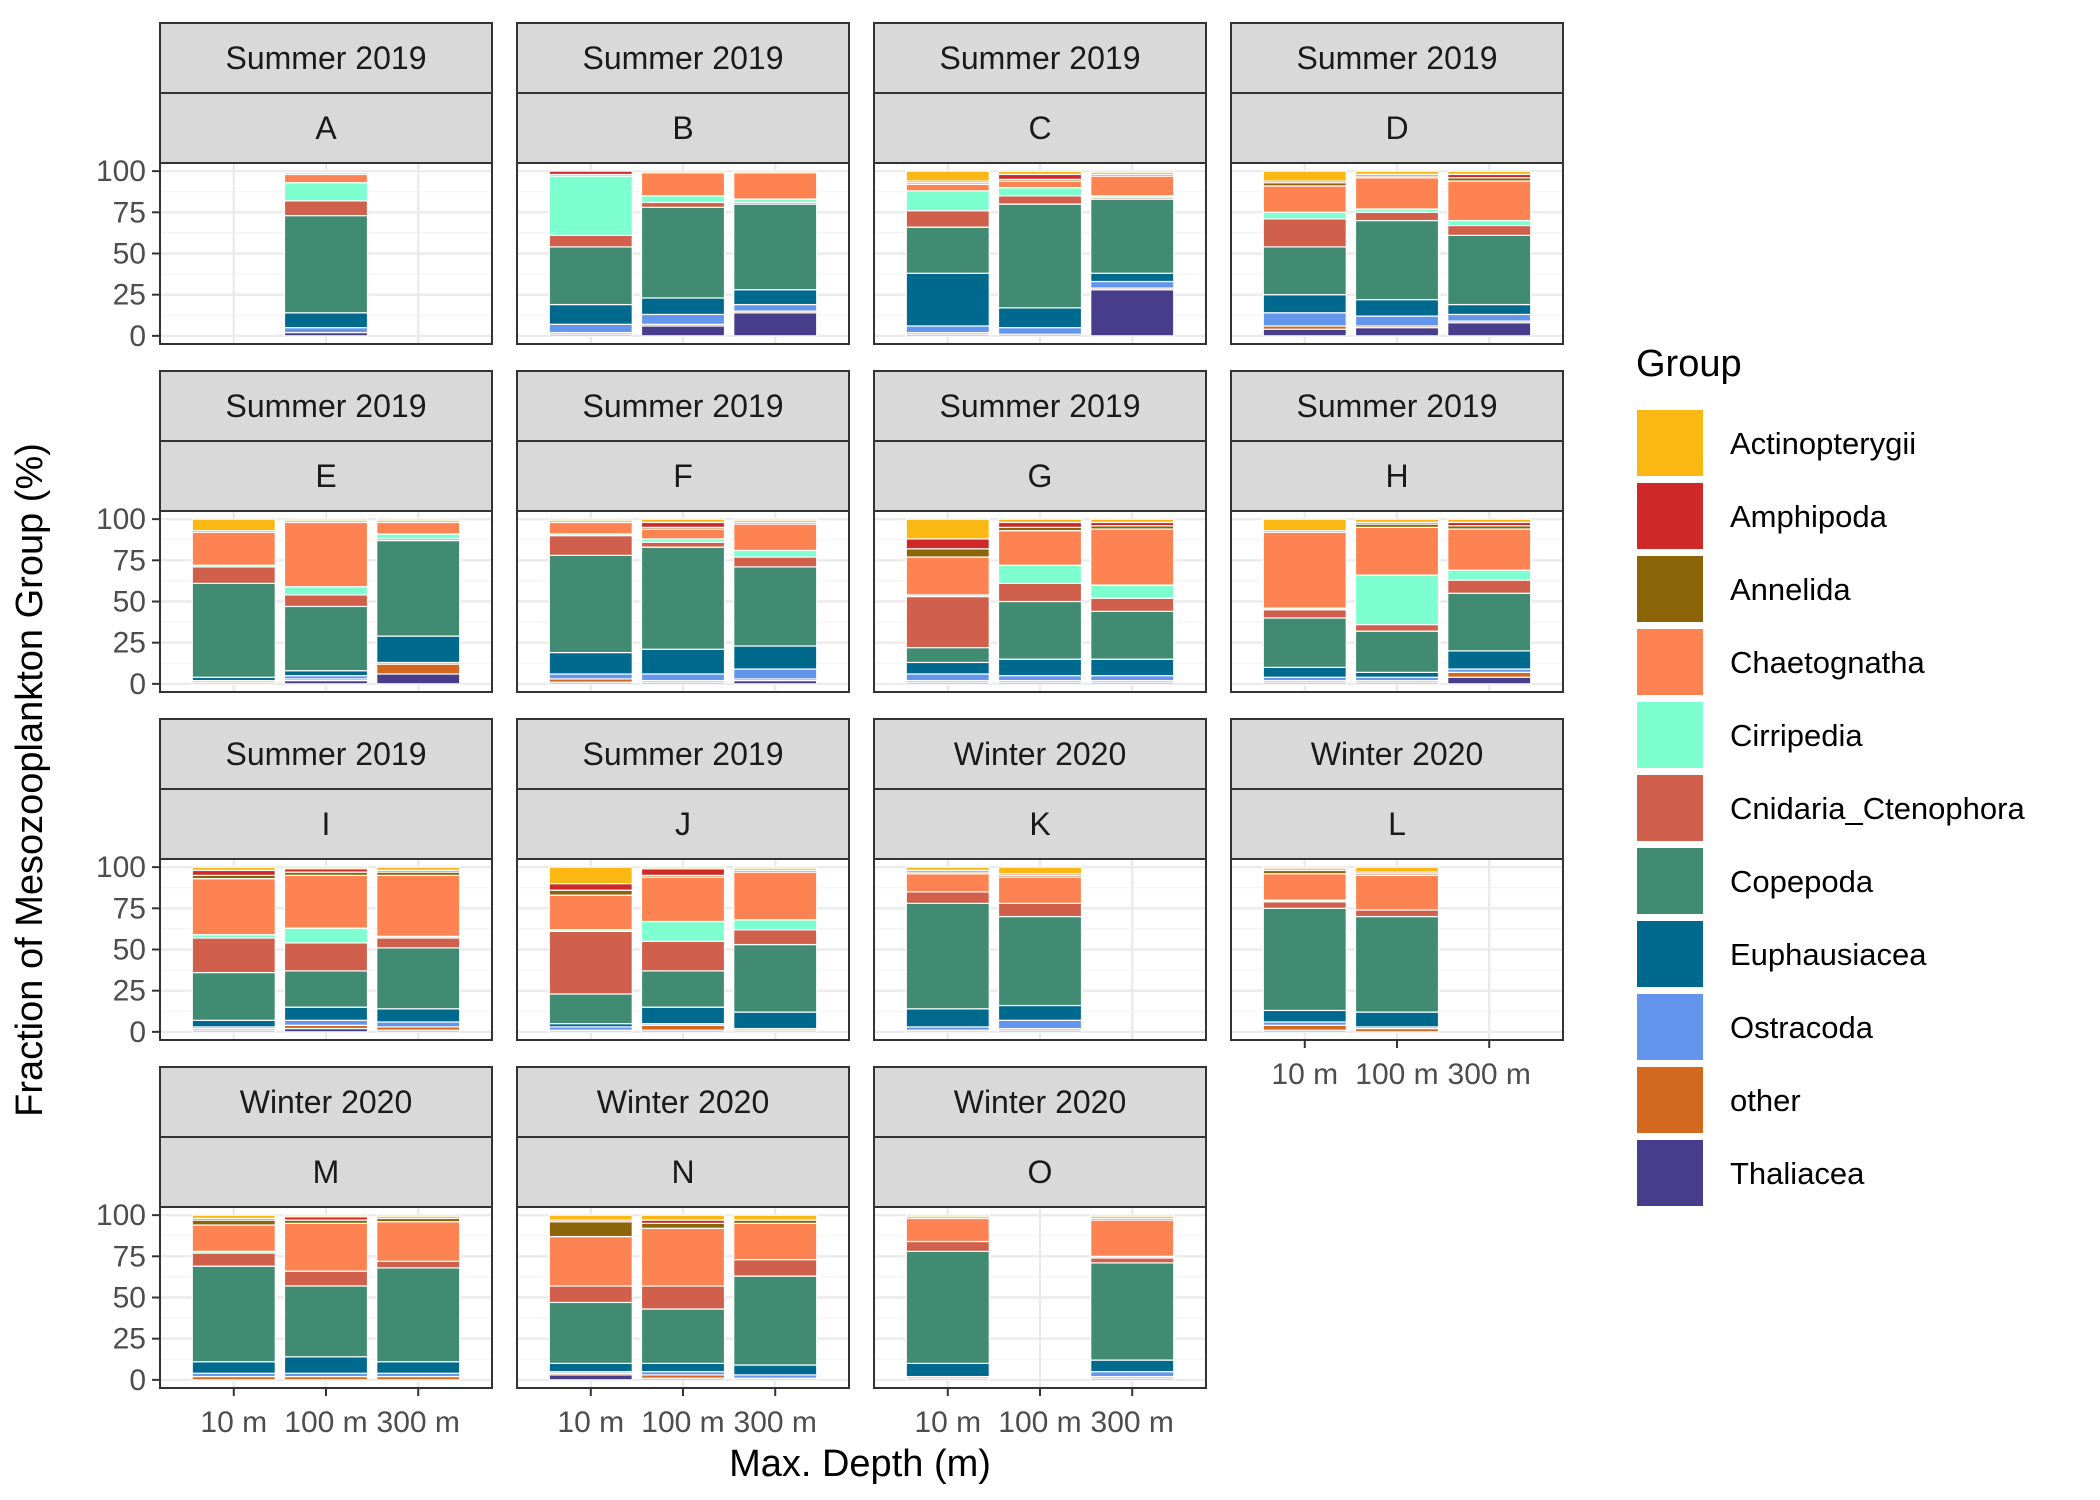 The height and width of the screenshot is (1500, 2100). I want to click on x-tick-label: 10 m, so click(947, 1422).